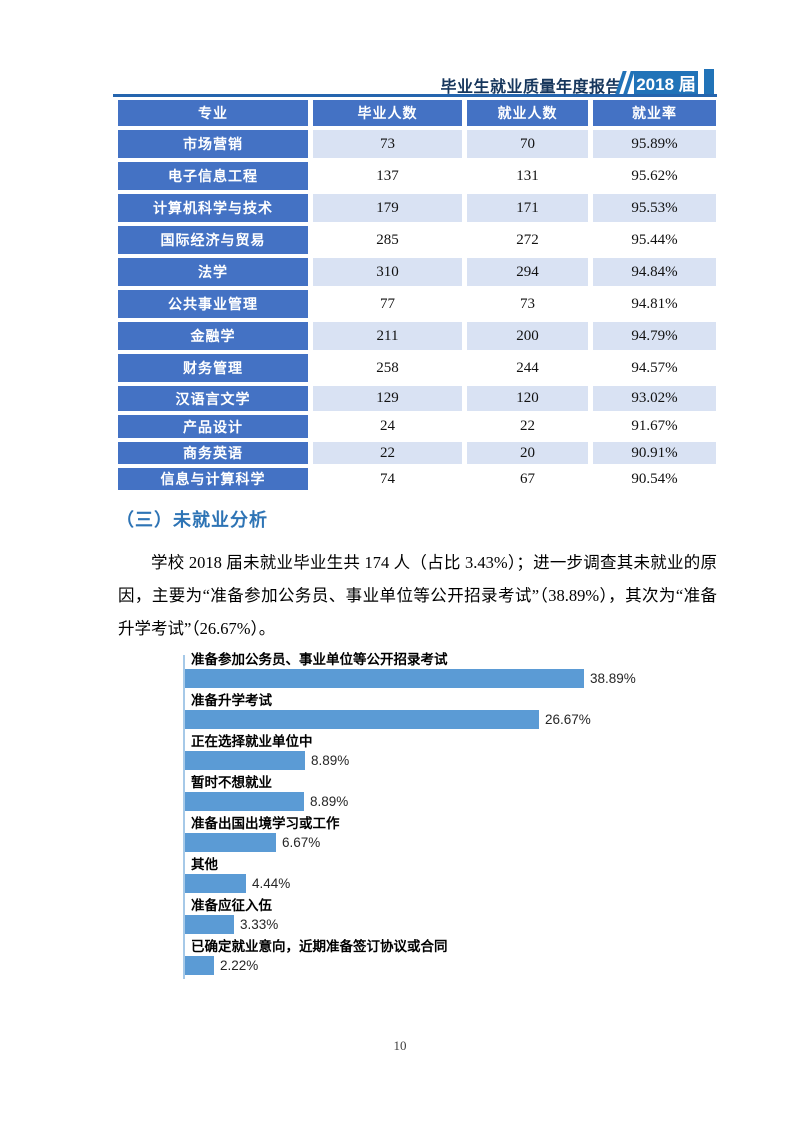  I want to click on chart-bar-value: 38.89%, so click(613, 678).